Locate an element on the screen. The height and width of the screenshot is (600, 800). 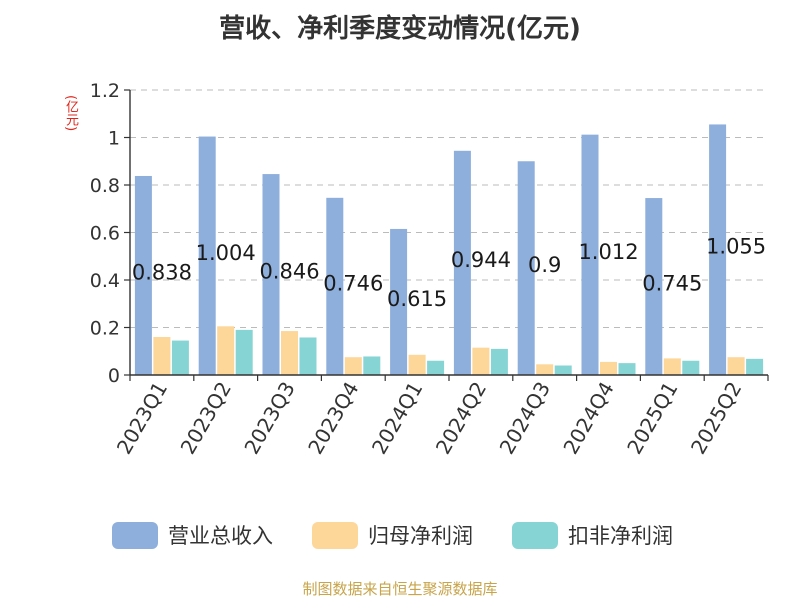
x-tick-label: 2024Q4 is located at coordinates (588, 418).